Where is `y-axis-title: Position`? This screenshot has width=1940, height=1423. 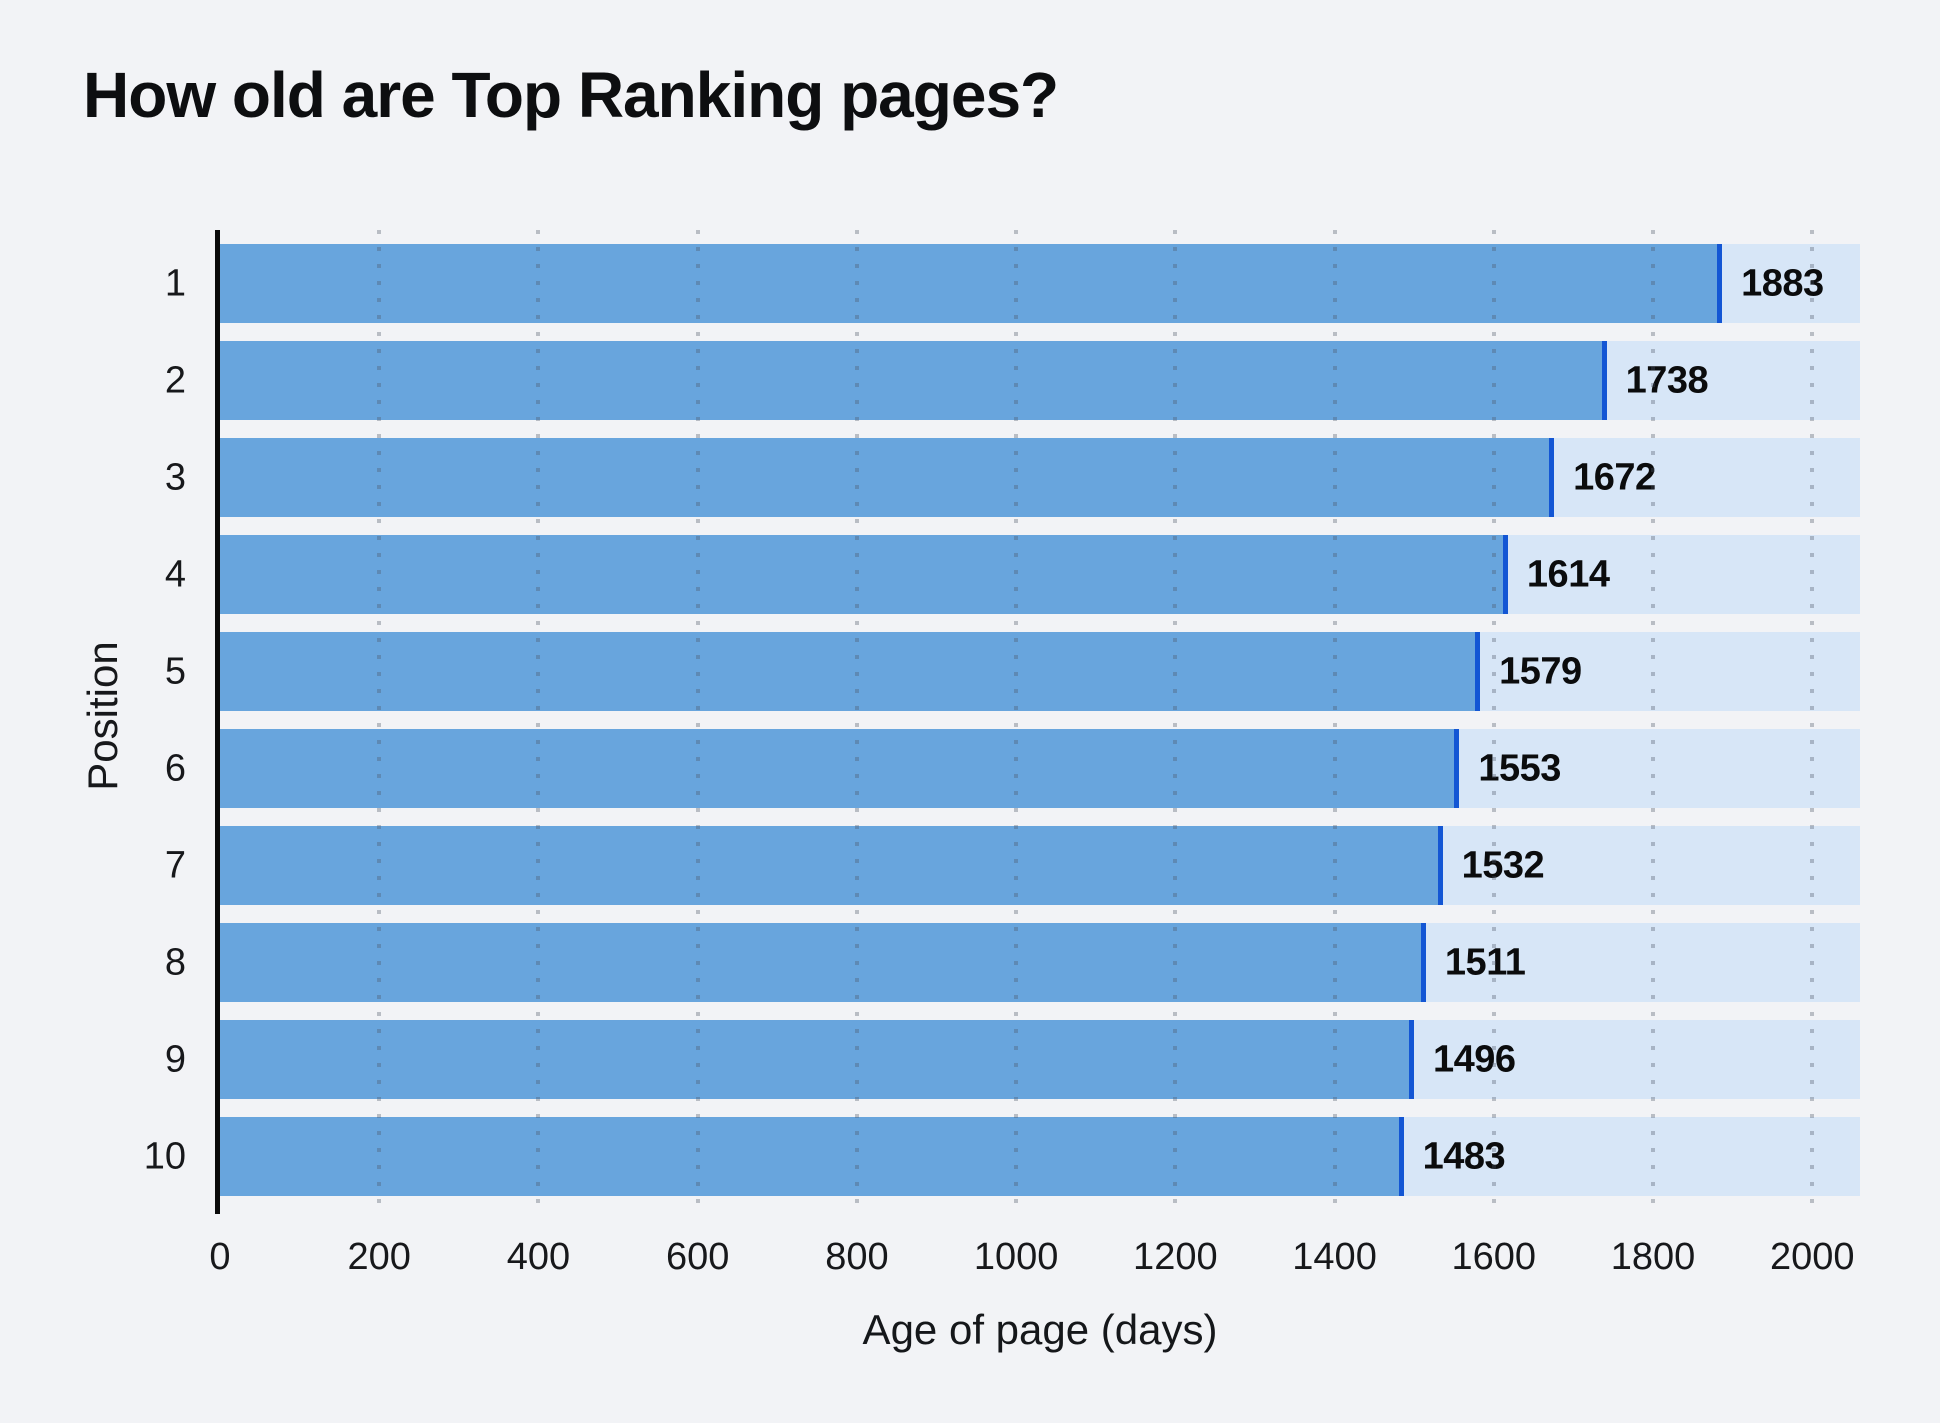
y-axis-title: Position is located at coordinates (102, 716).